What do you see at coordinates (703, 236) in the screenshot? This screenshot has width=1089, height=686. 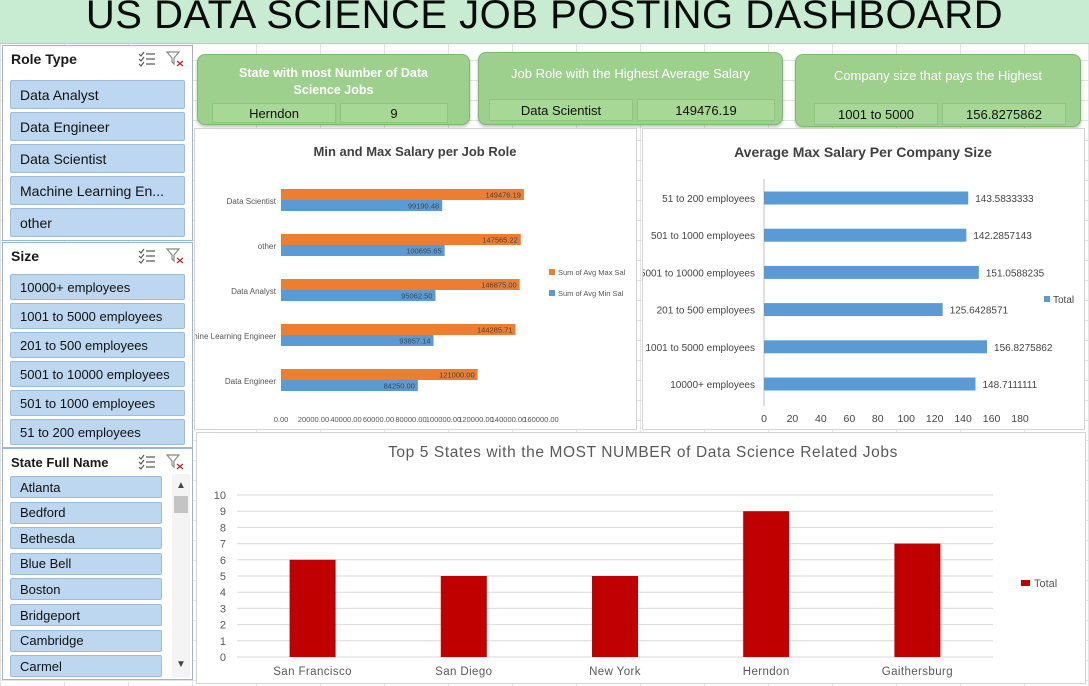 I see `category-label: 501 to 1000 employees` at bounding box center [703, 236].